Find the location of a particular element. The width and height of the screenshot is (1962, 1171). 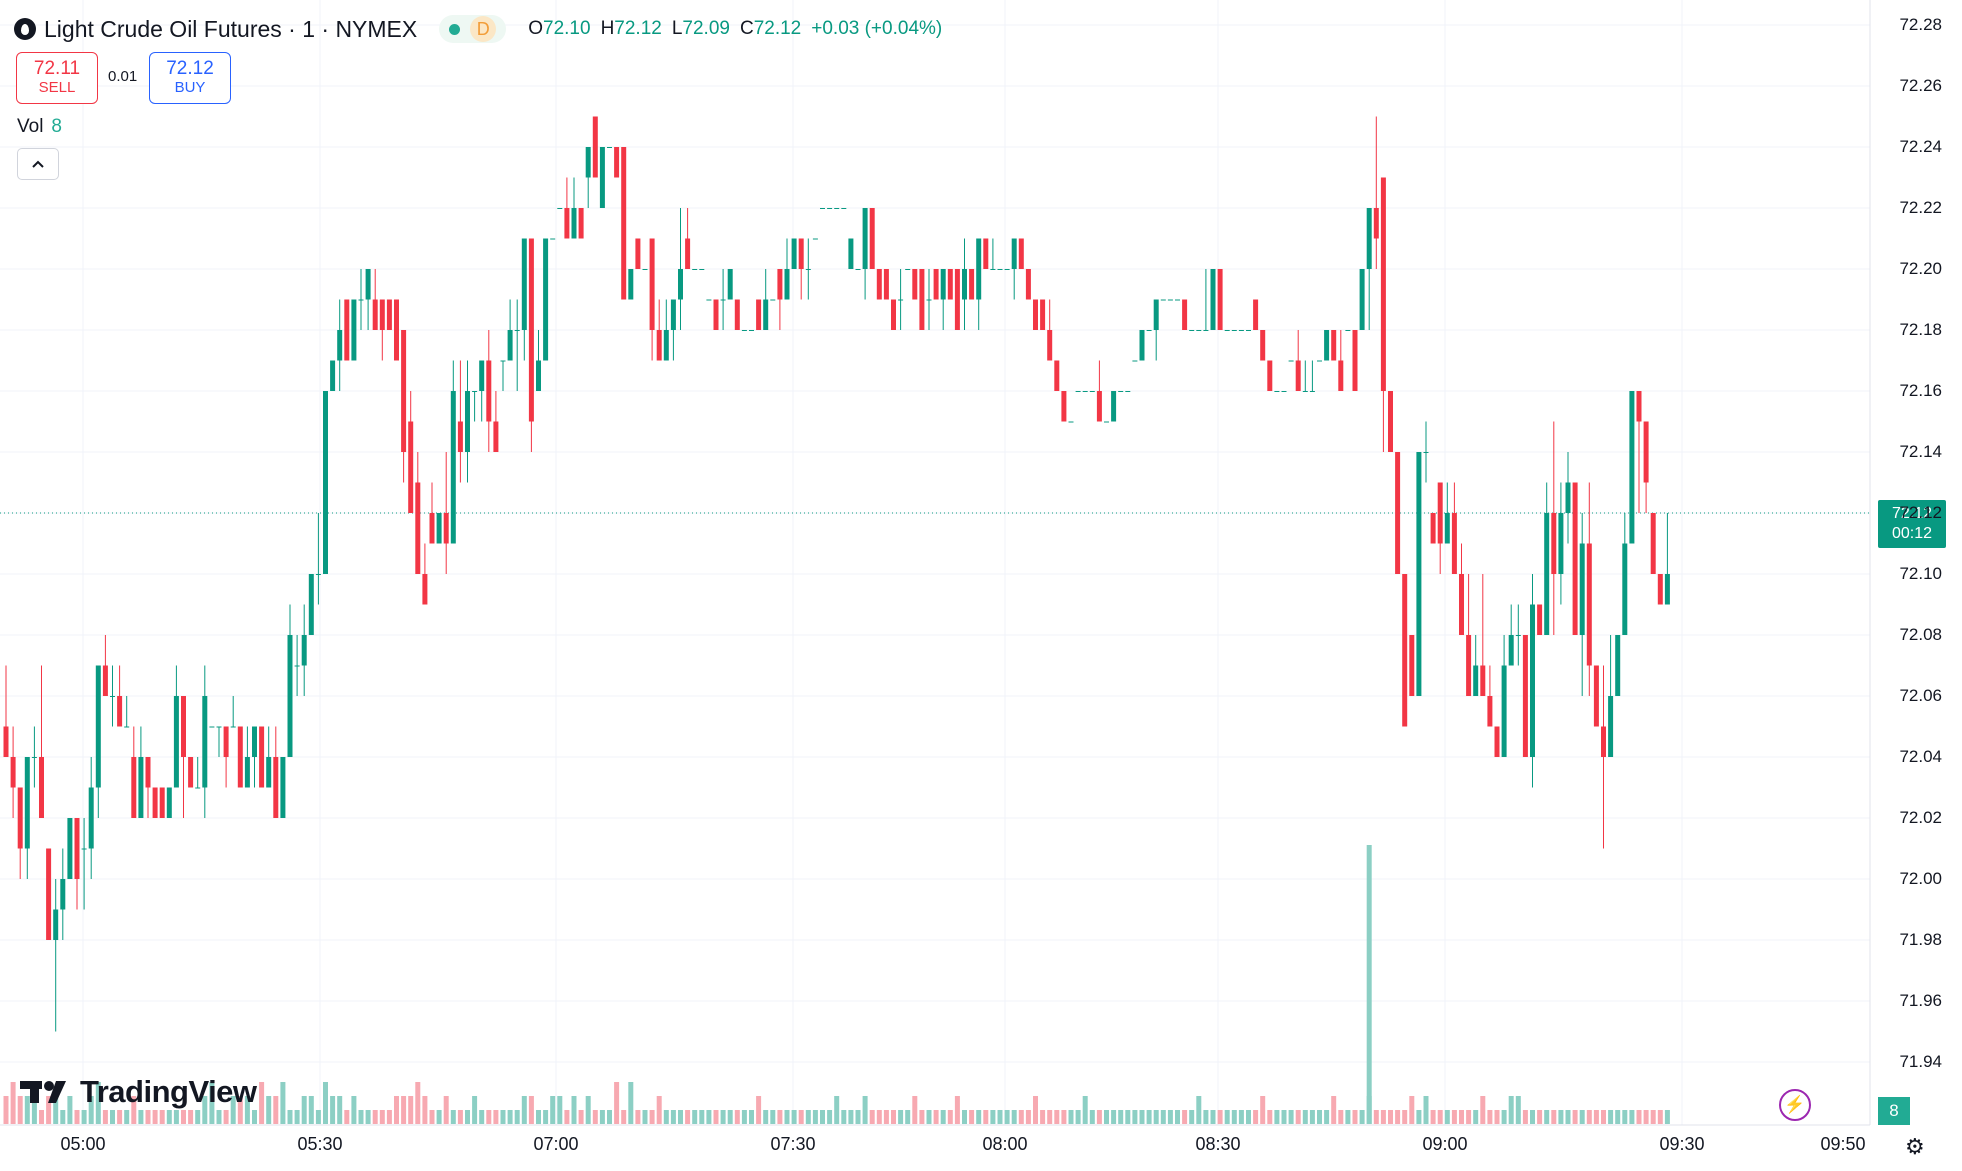

time-tick-label: 07:00 is located at coordinates (556, 1144).